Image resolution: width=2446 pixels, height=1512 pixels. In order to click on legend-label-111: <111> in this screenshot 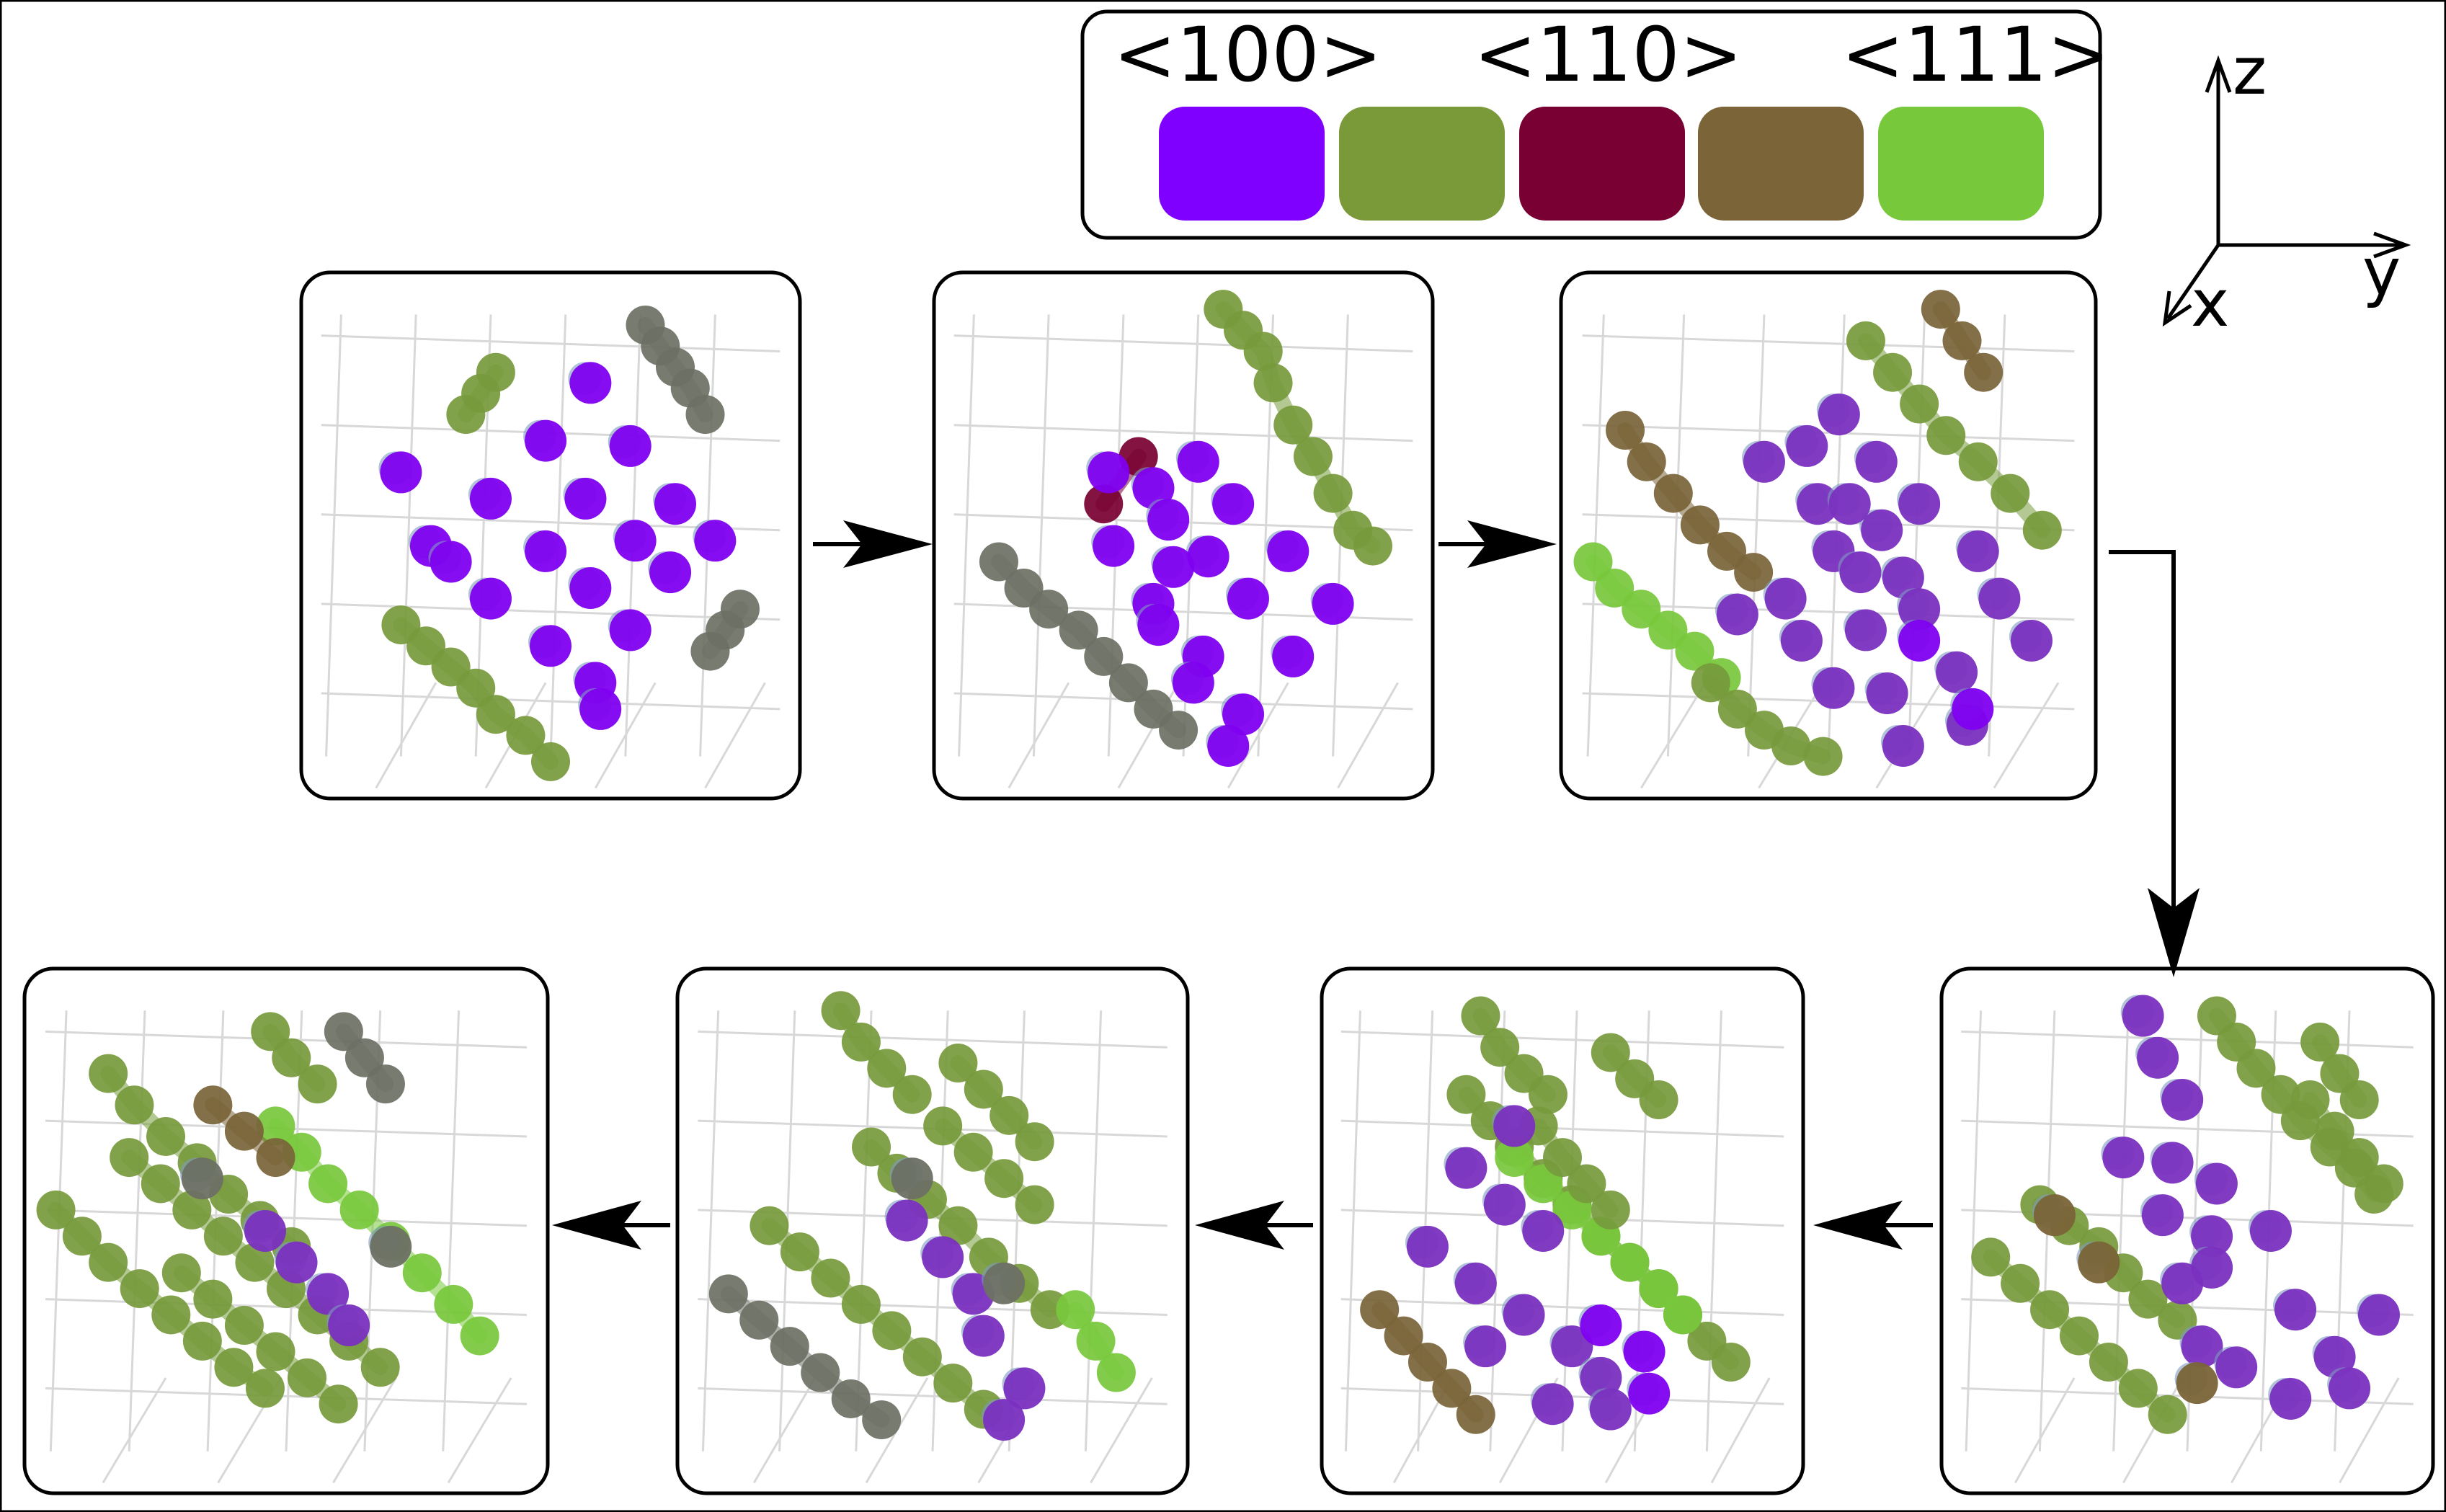, I will do `click(1976, 55)`.